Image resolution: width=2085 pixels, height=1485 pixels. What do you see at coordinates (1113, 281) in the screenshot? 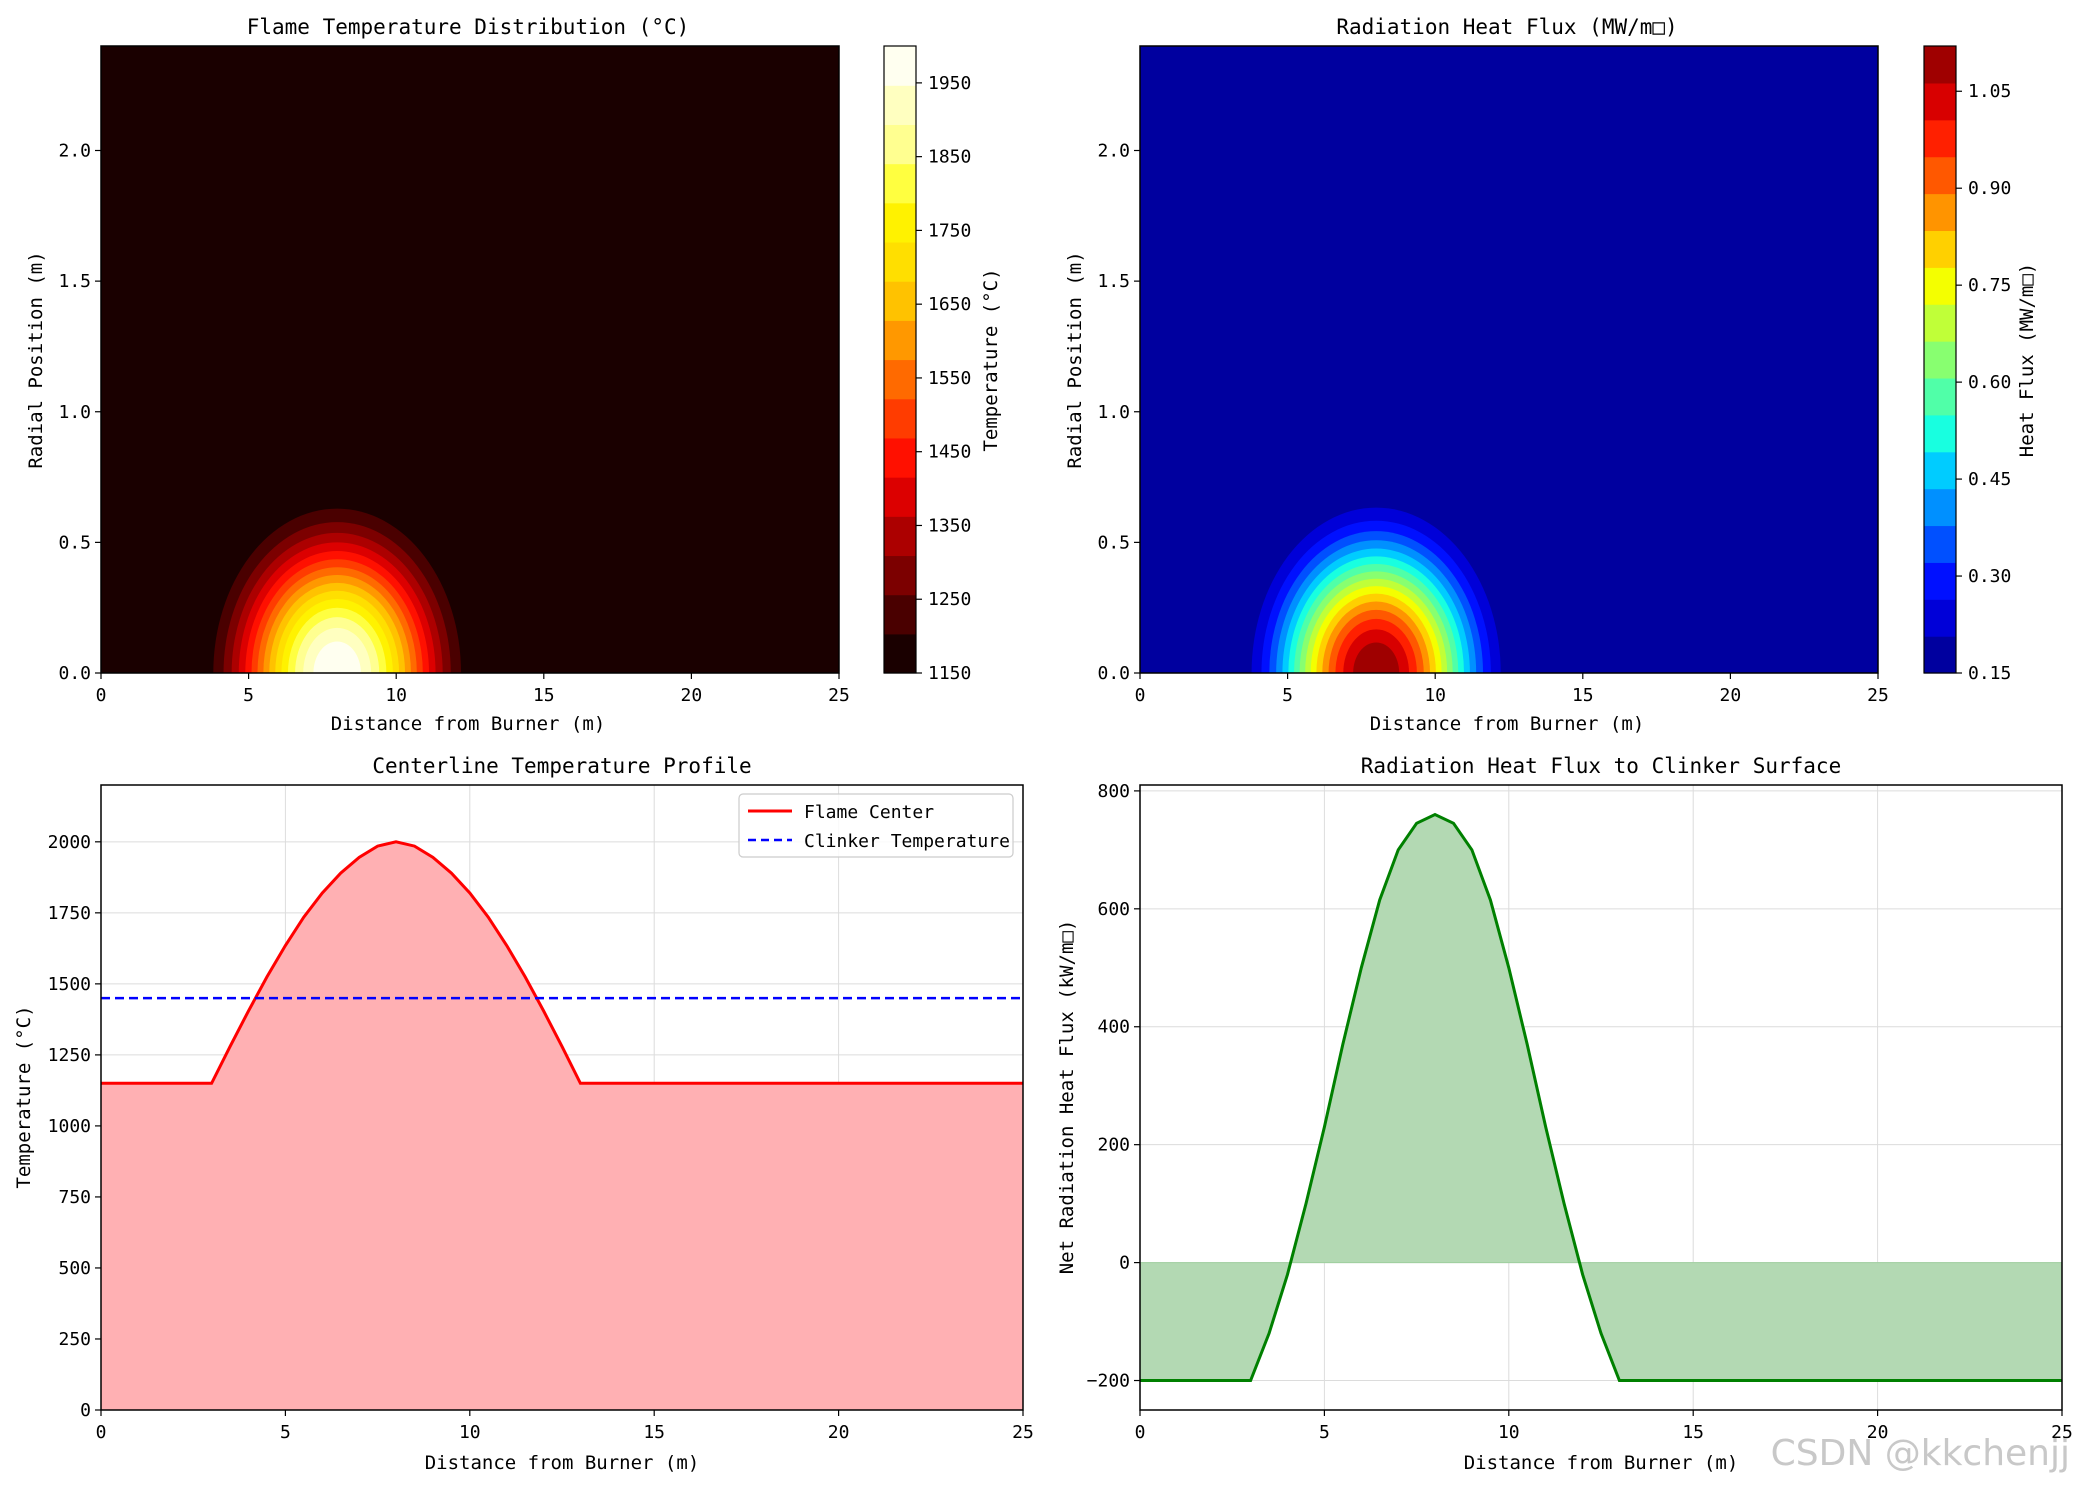
I see `y-tick-label: 1.5` at bounding box center [1113, 281].